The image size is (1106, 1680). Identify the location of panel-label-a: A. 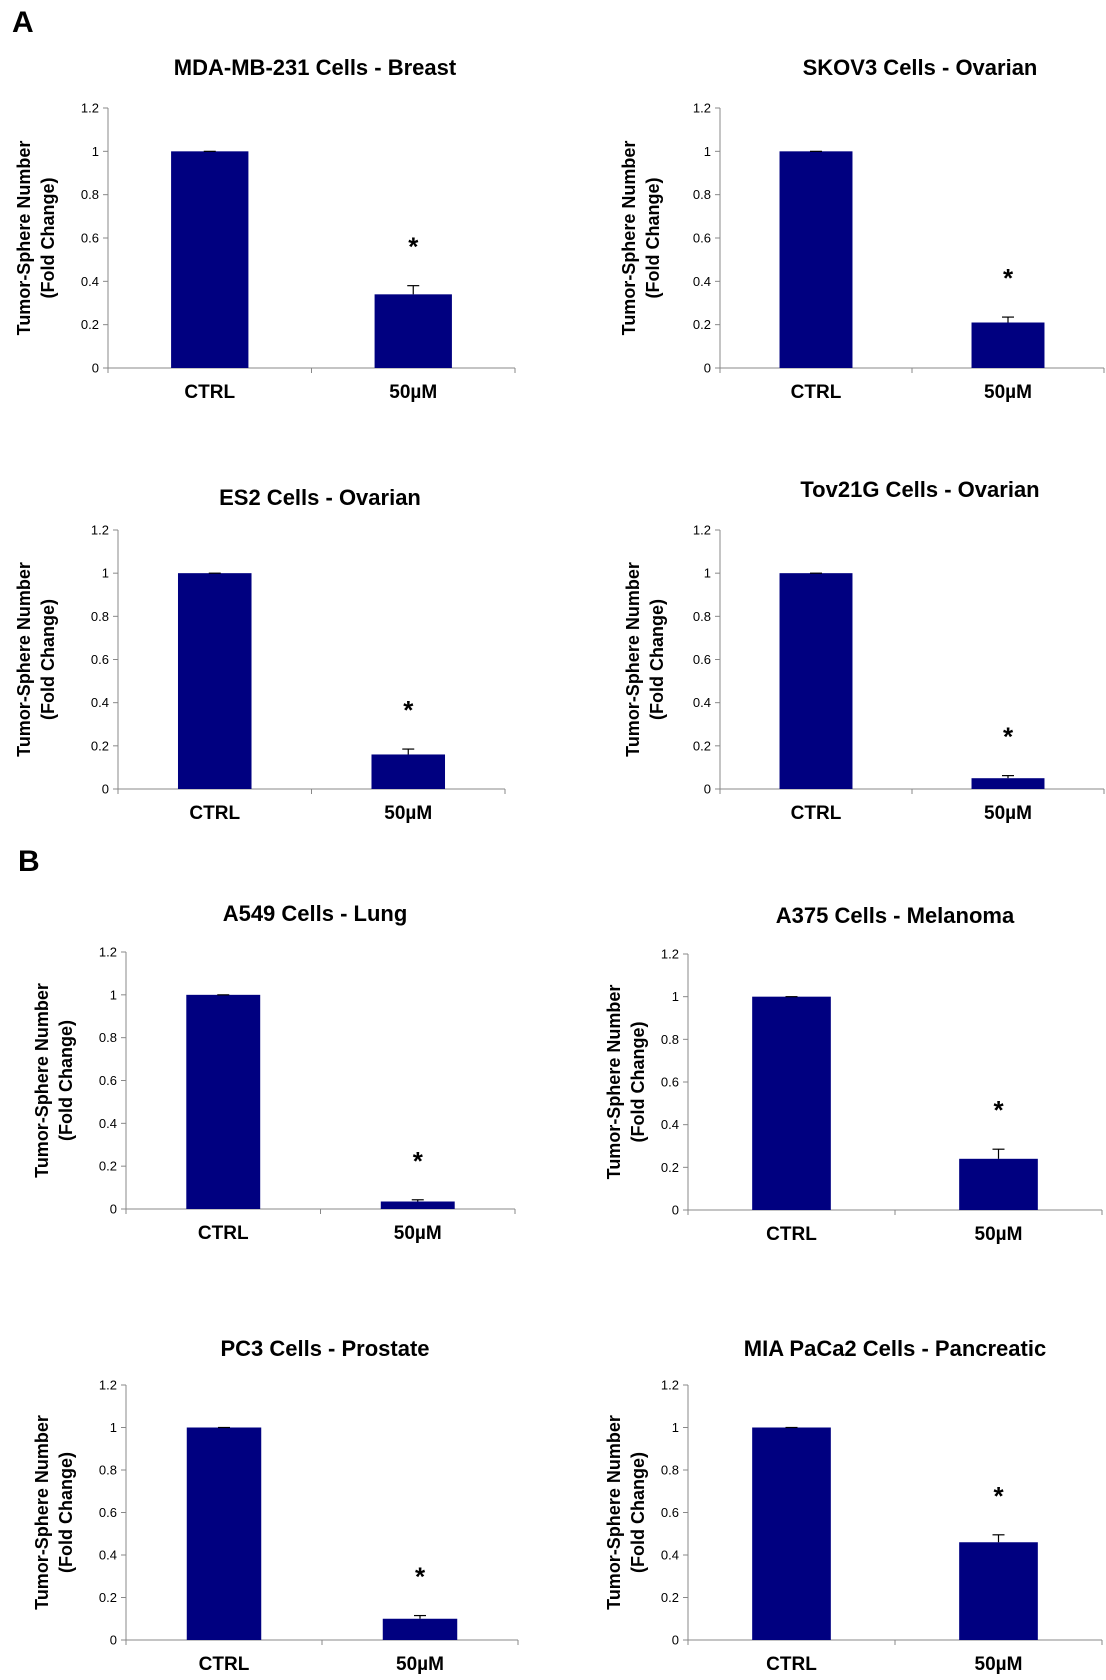
(23, 22).